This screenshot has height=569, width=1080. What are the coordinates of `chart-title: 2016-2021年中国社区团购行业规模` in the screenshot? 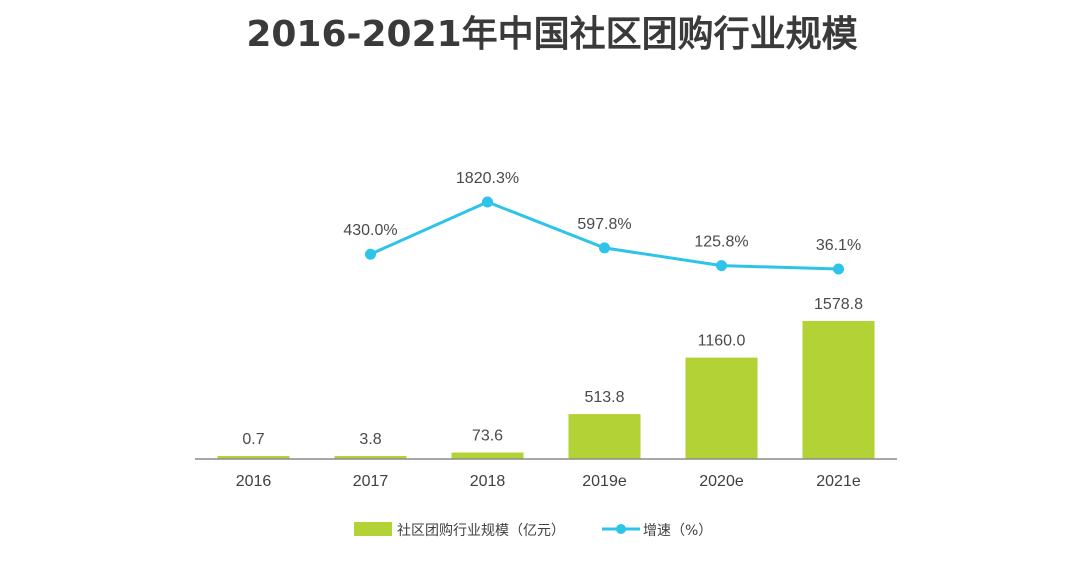 It's located at (551, 34).